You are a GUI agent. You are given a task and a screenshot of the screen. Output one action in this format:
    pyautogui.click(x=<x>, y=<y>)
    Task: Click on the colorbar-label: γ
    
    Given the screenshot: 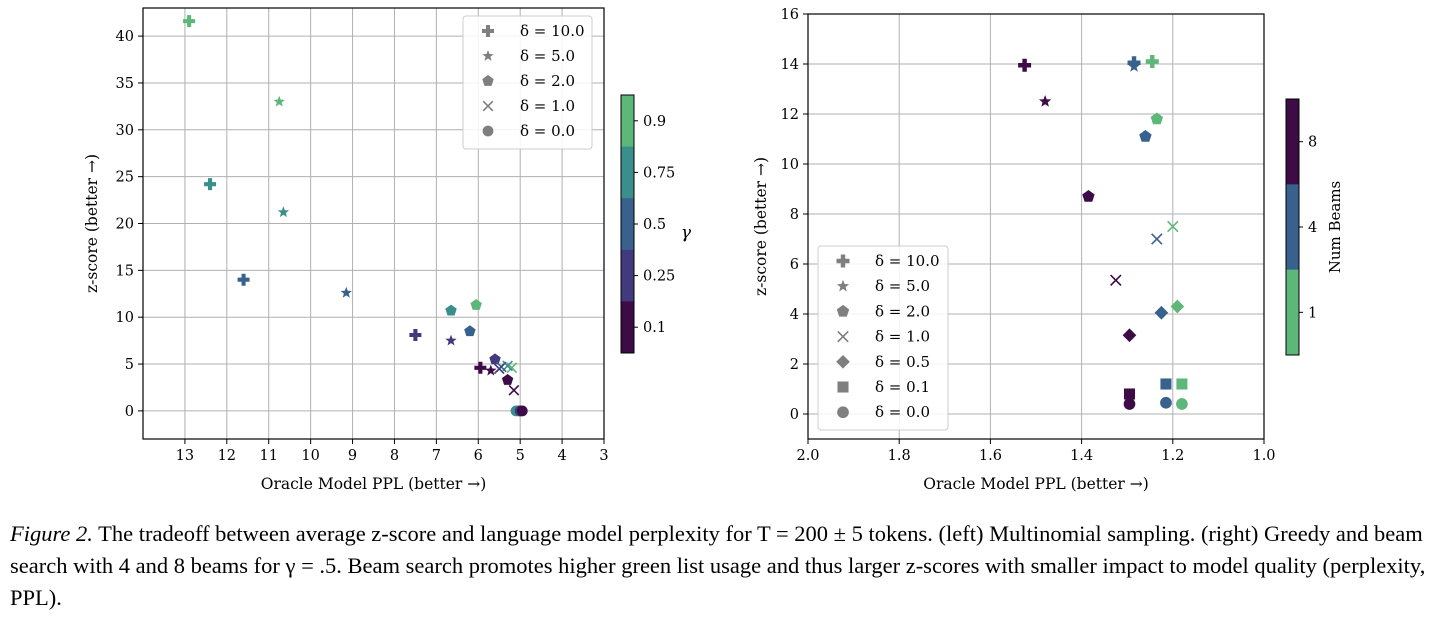 What is the action you would take?
    pyautogui.click(x=686, y=233)
    